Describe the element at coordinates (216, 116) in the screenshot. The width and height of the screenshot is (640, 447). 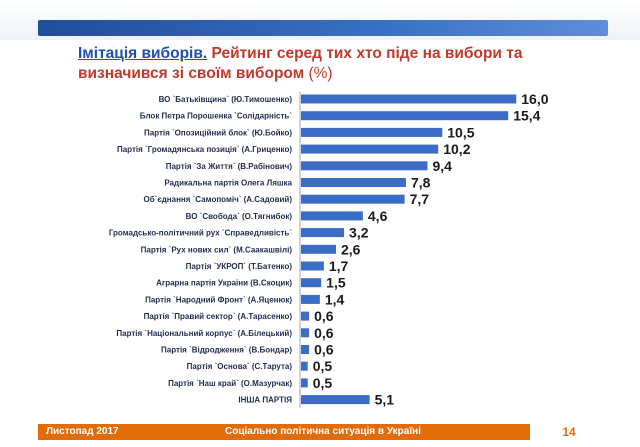
I see `category-label: Блок Петра Порошенка `Солідарність`` at that location.